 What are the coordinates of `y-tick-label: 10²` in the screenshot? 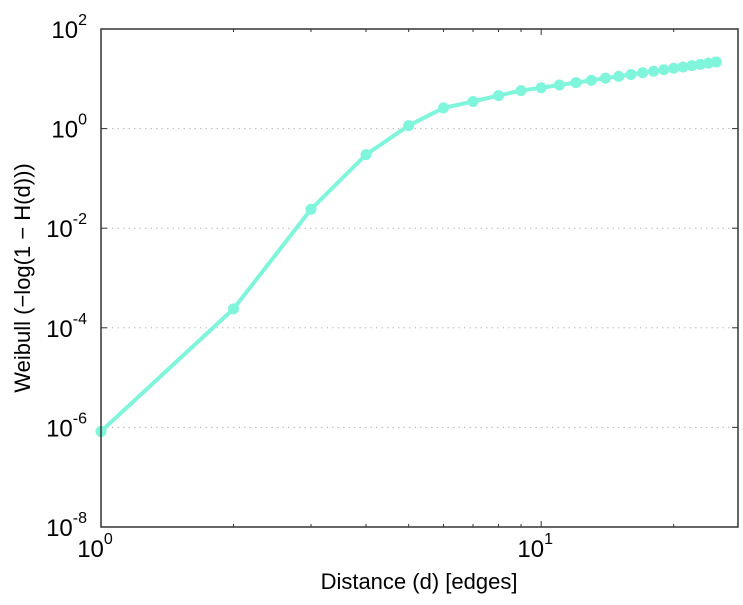 It's located at (69, 28).